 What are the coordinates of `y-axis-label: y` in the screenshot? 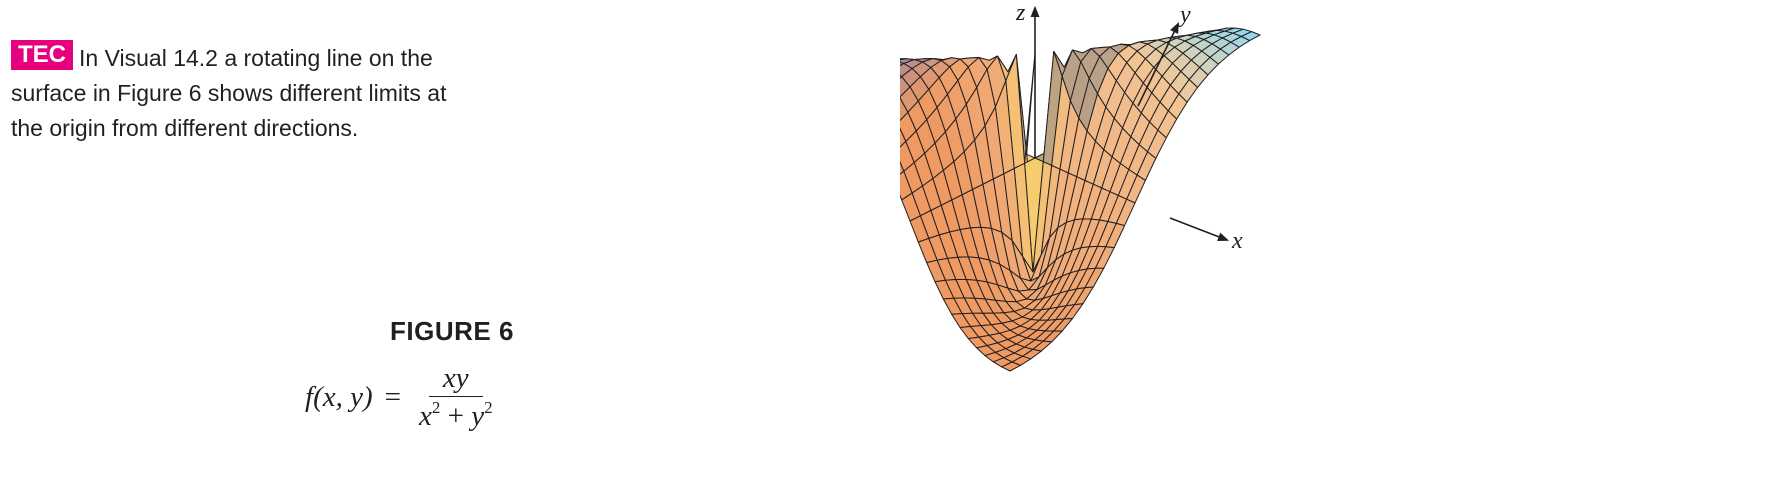 It's located at (1184, 15).